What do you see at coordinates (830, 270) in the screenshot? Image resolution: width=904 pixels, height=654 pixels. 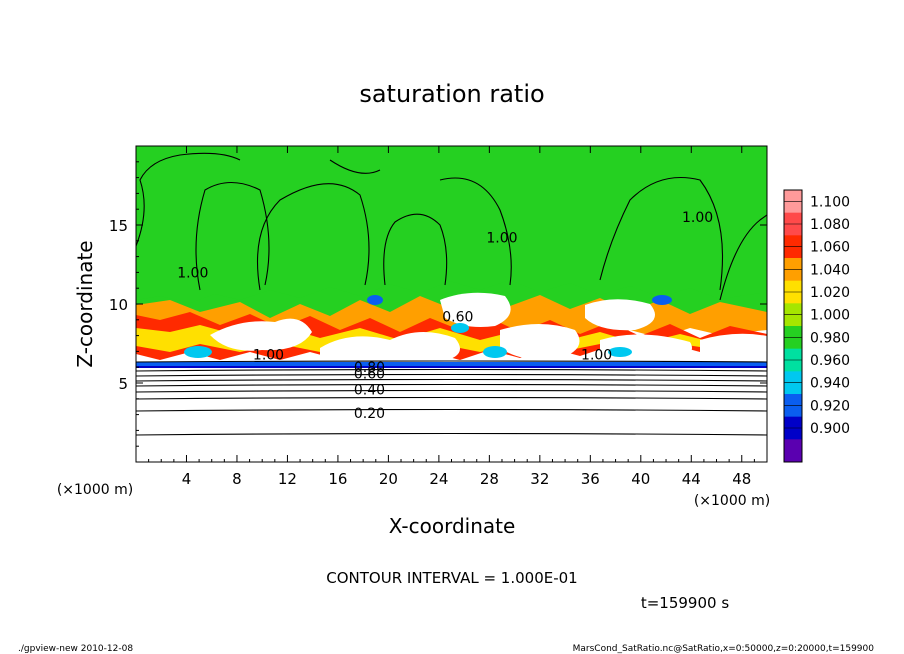 I see `colorbar-label: 1.040` at bounding box center [830, 270].